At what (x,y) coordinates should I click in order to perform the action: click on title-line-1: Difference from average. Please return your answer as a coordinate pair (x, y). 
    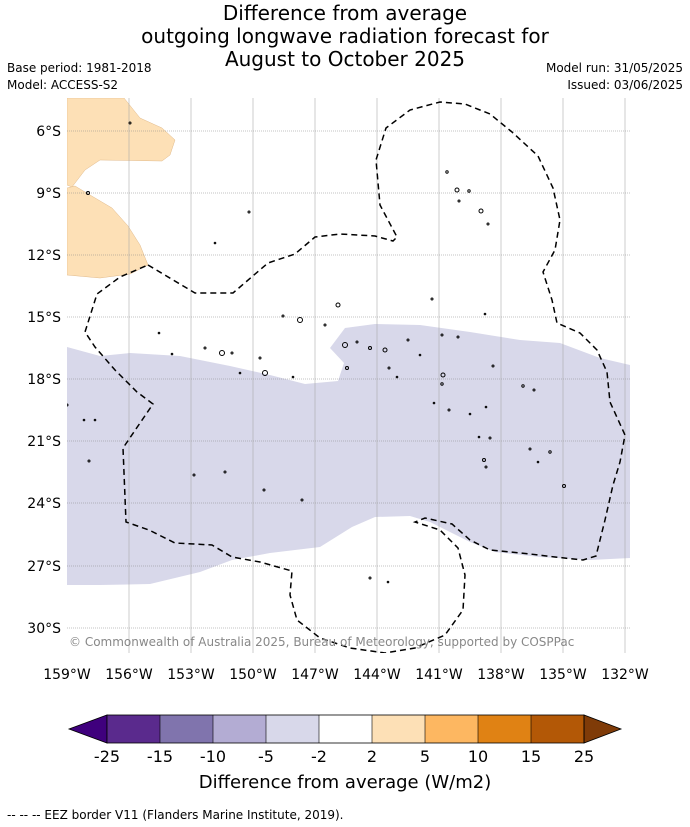
    Looking at the image, I should click on (345, 13).